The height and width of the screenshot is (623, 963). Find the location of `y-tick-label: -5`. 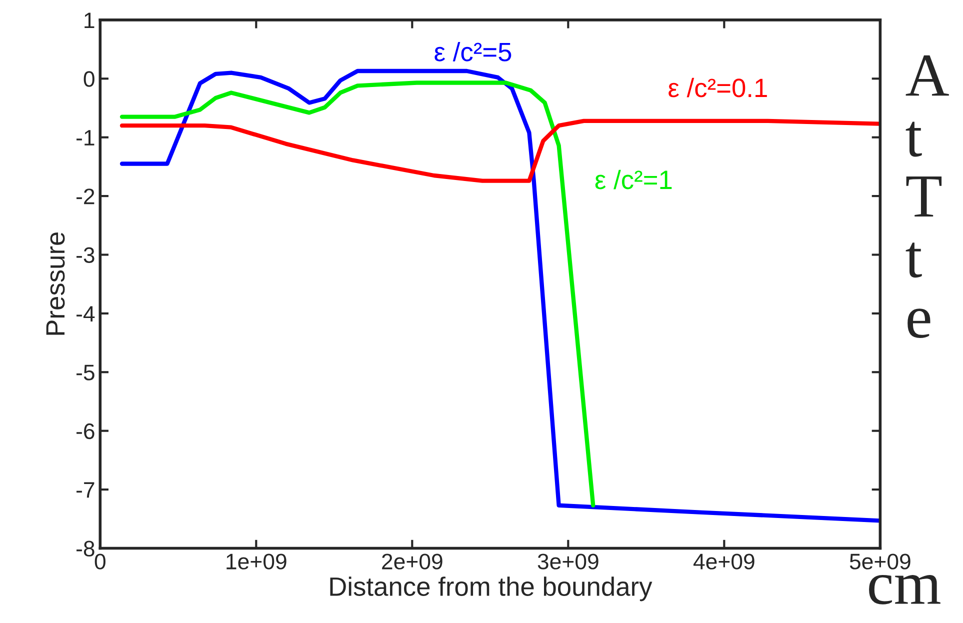

y-tick-label: -5 is located at coordinates (85, 372).